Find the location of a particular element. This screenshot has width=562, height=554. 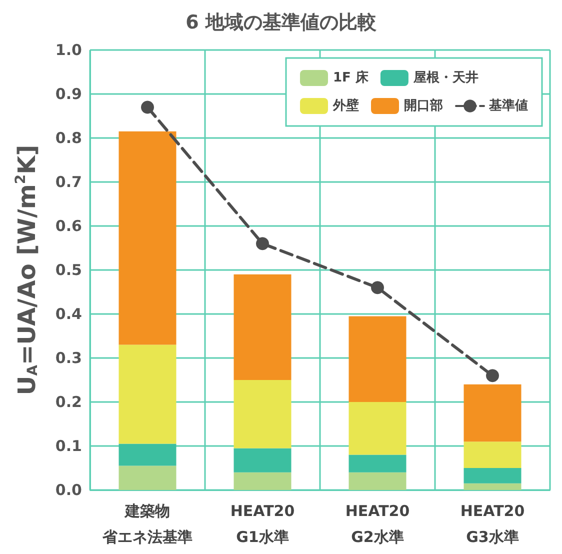

y-tick-label: 0.7 is located at coordinates (68, 182).